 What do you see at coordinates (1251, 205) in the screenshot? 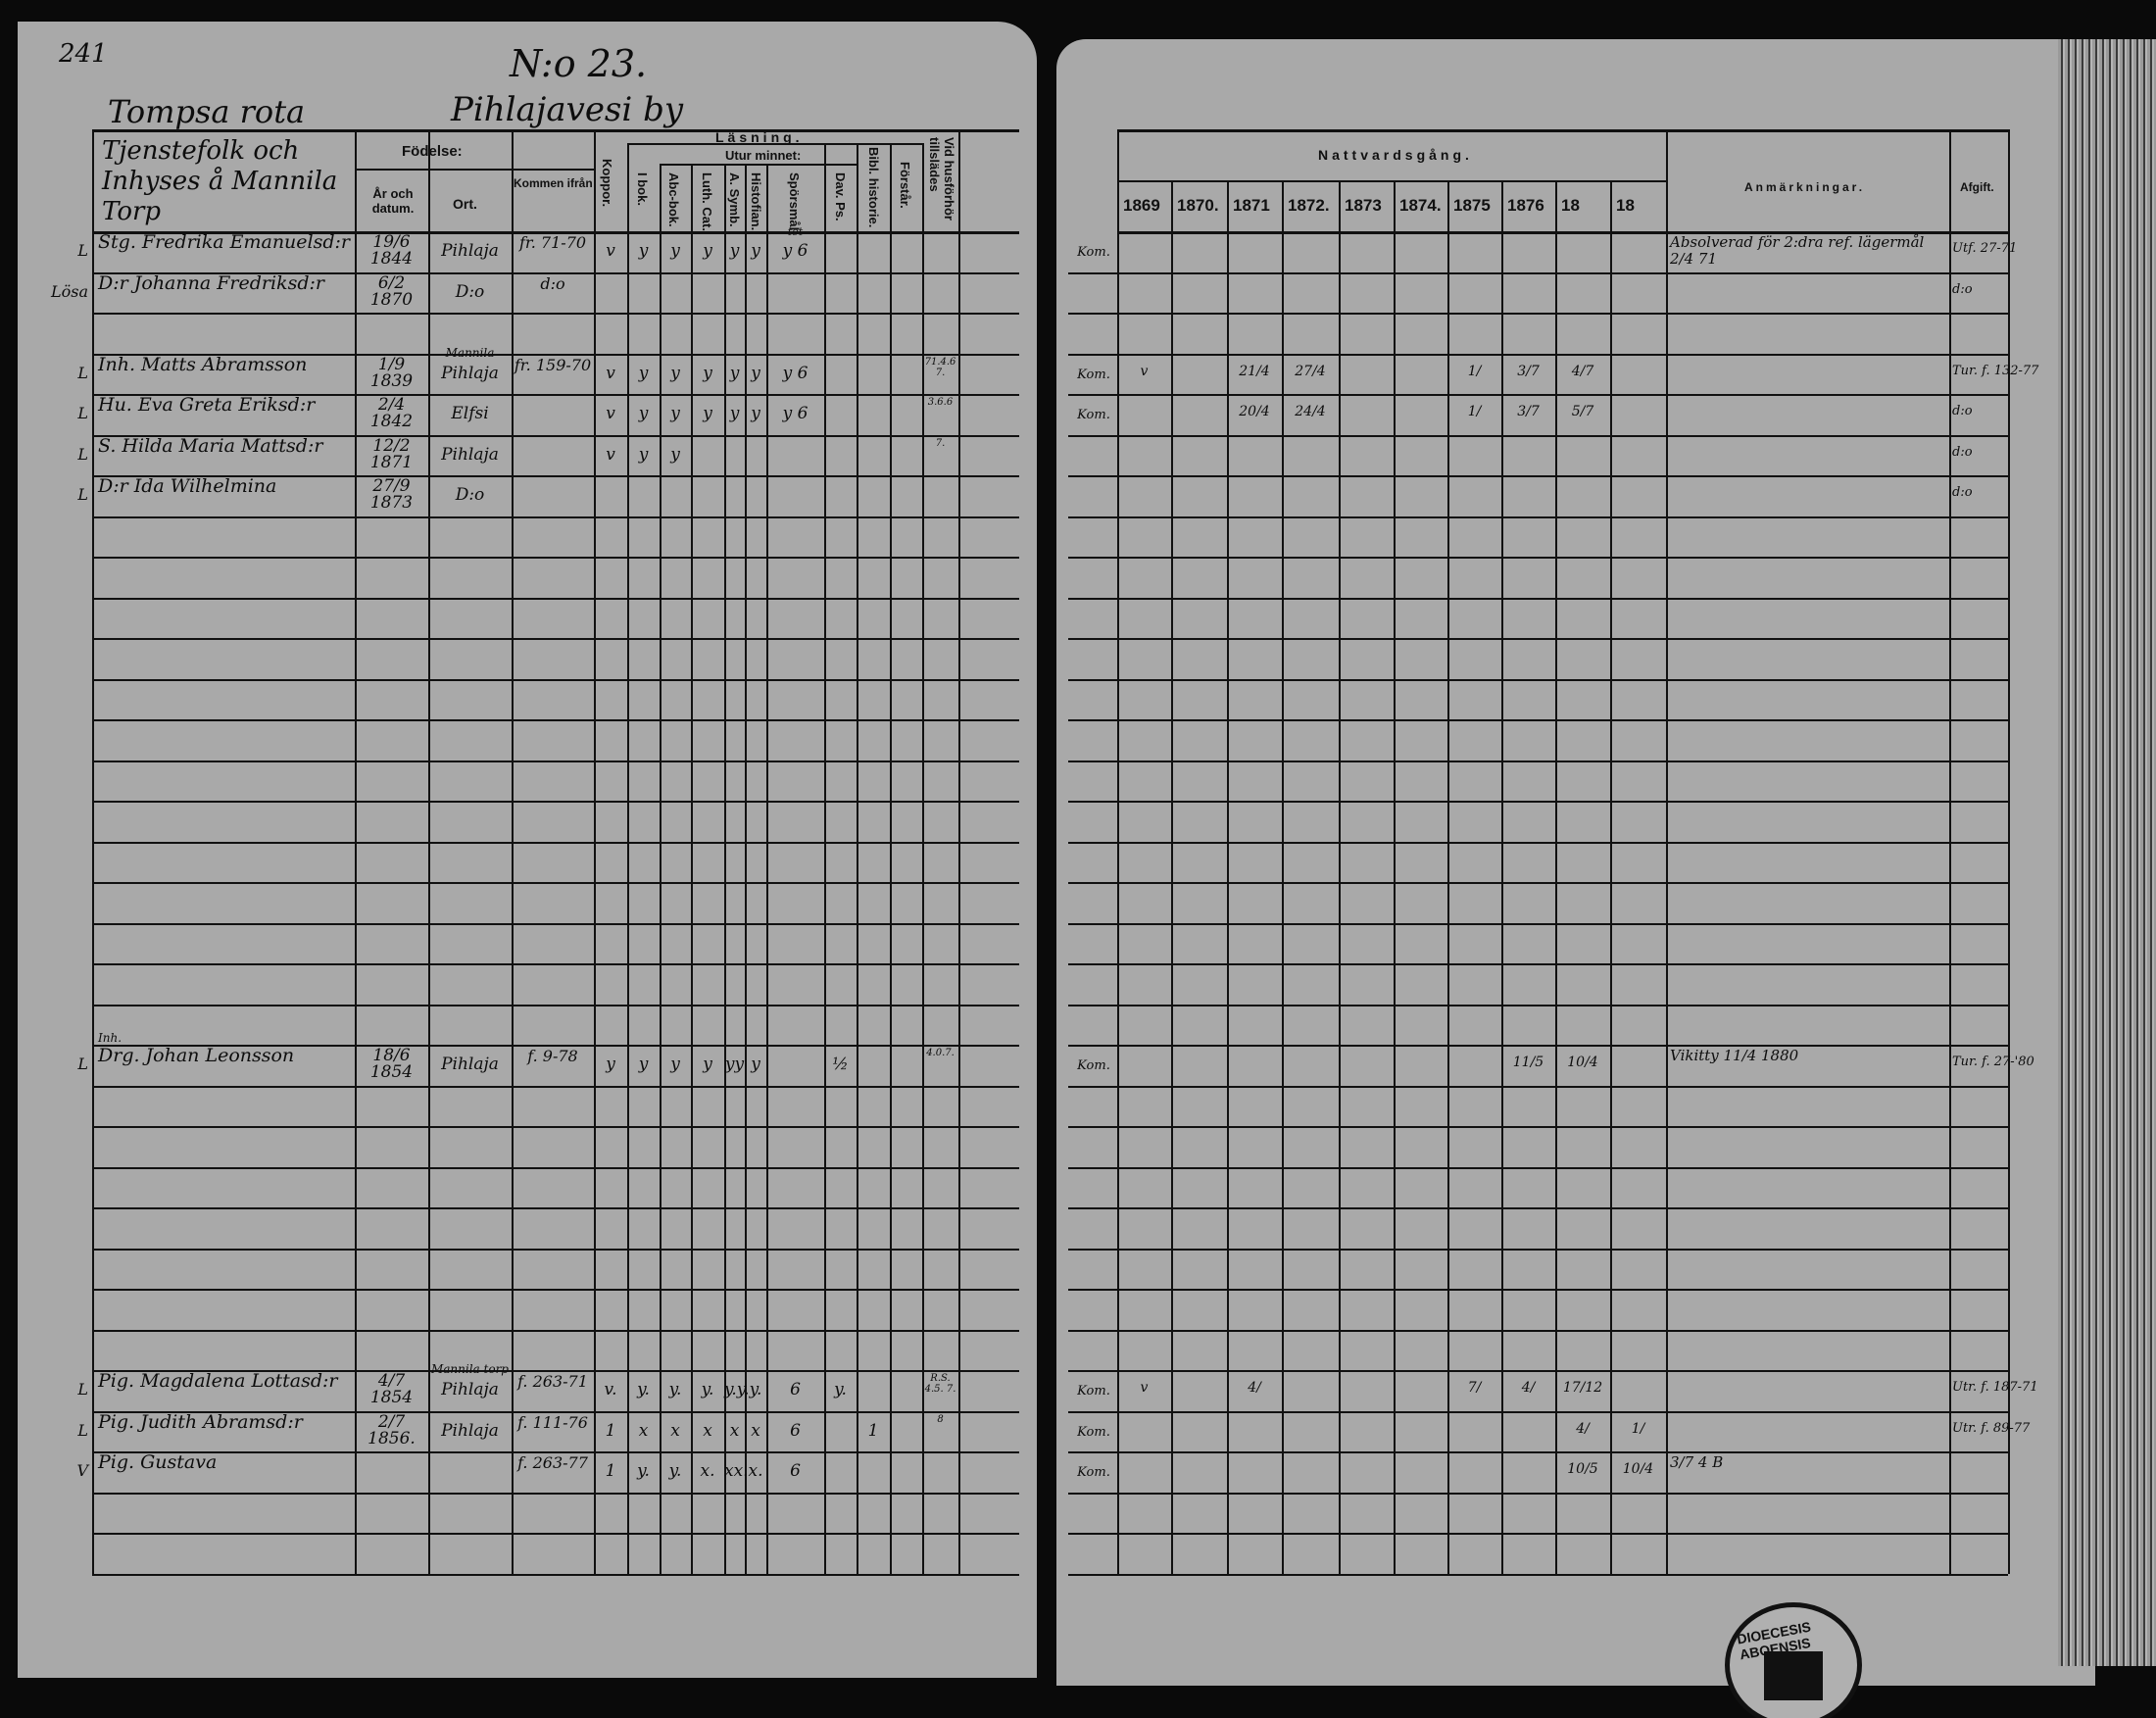
I see `year-header: 1871` at bounding box center [1251, 205].